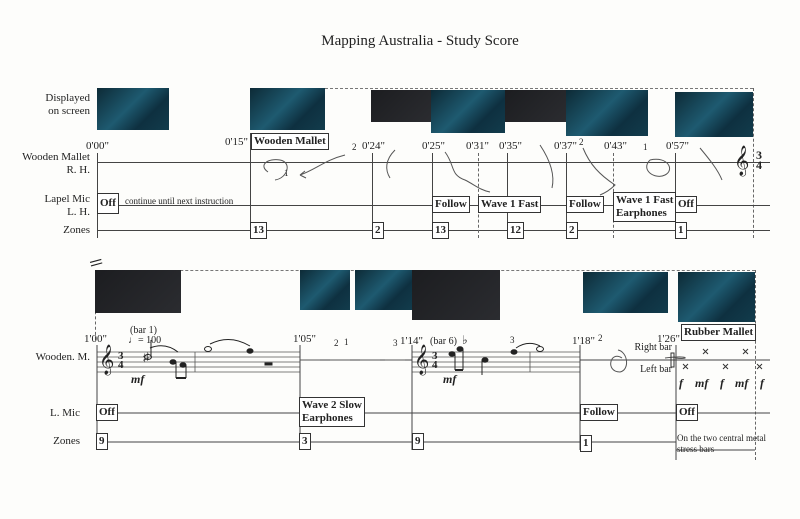 This screenshot has height=519, width=800. Describe the element at coordinates (433, 146) in the screenshot. I see `time-marker: 0'25"` at that location.